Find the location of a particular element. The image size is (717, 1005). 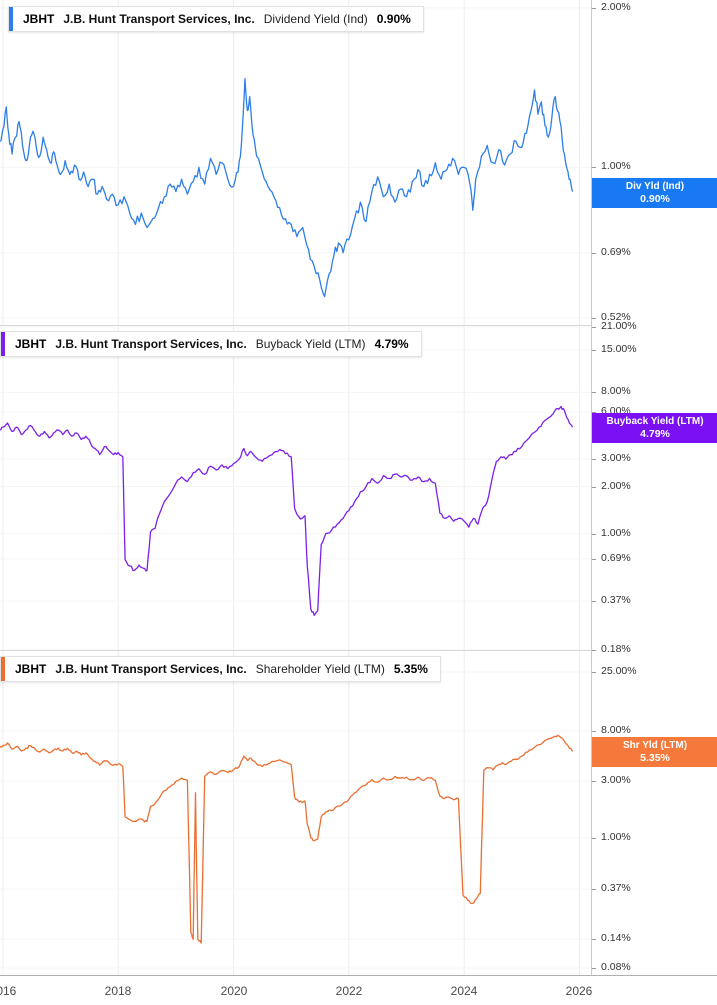

last-value-badge: Shr Yld (LTM) 5.35% is located at coordinates (654, 752).